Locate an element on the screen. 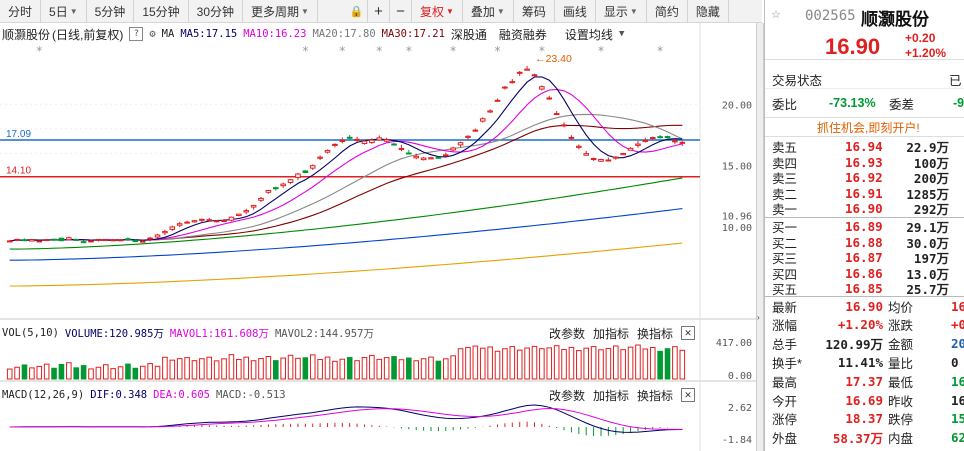 This screenshot has width=964, height=451. bids-price: 16.89 is located at coordinates (864, 226).